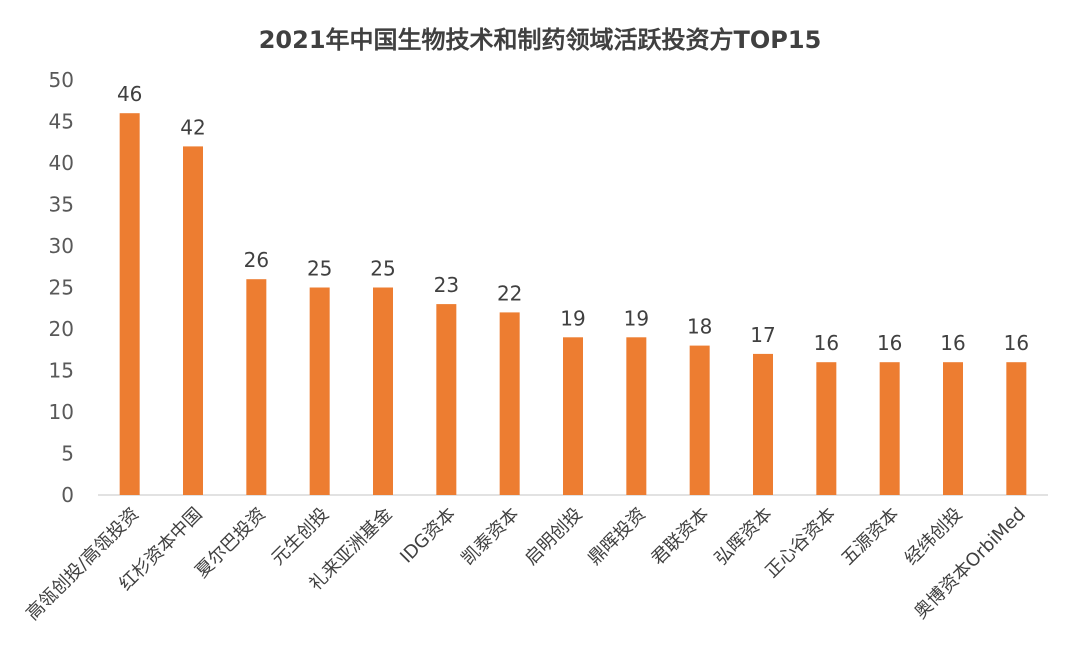 The image size is (1080, 664). Describe the element at coordinates (680, 537) in the screenshot. I see `category-label: 君联资本` at that location.